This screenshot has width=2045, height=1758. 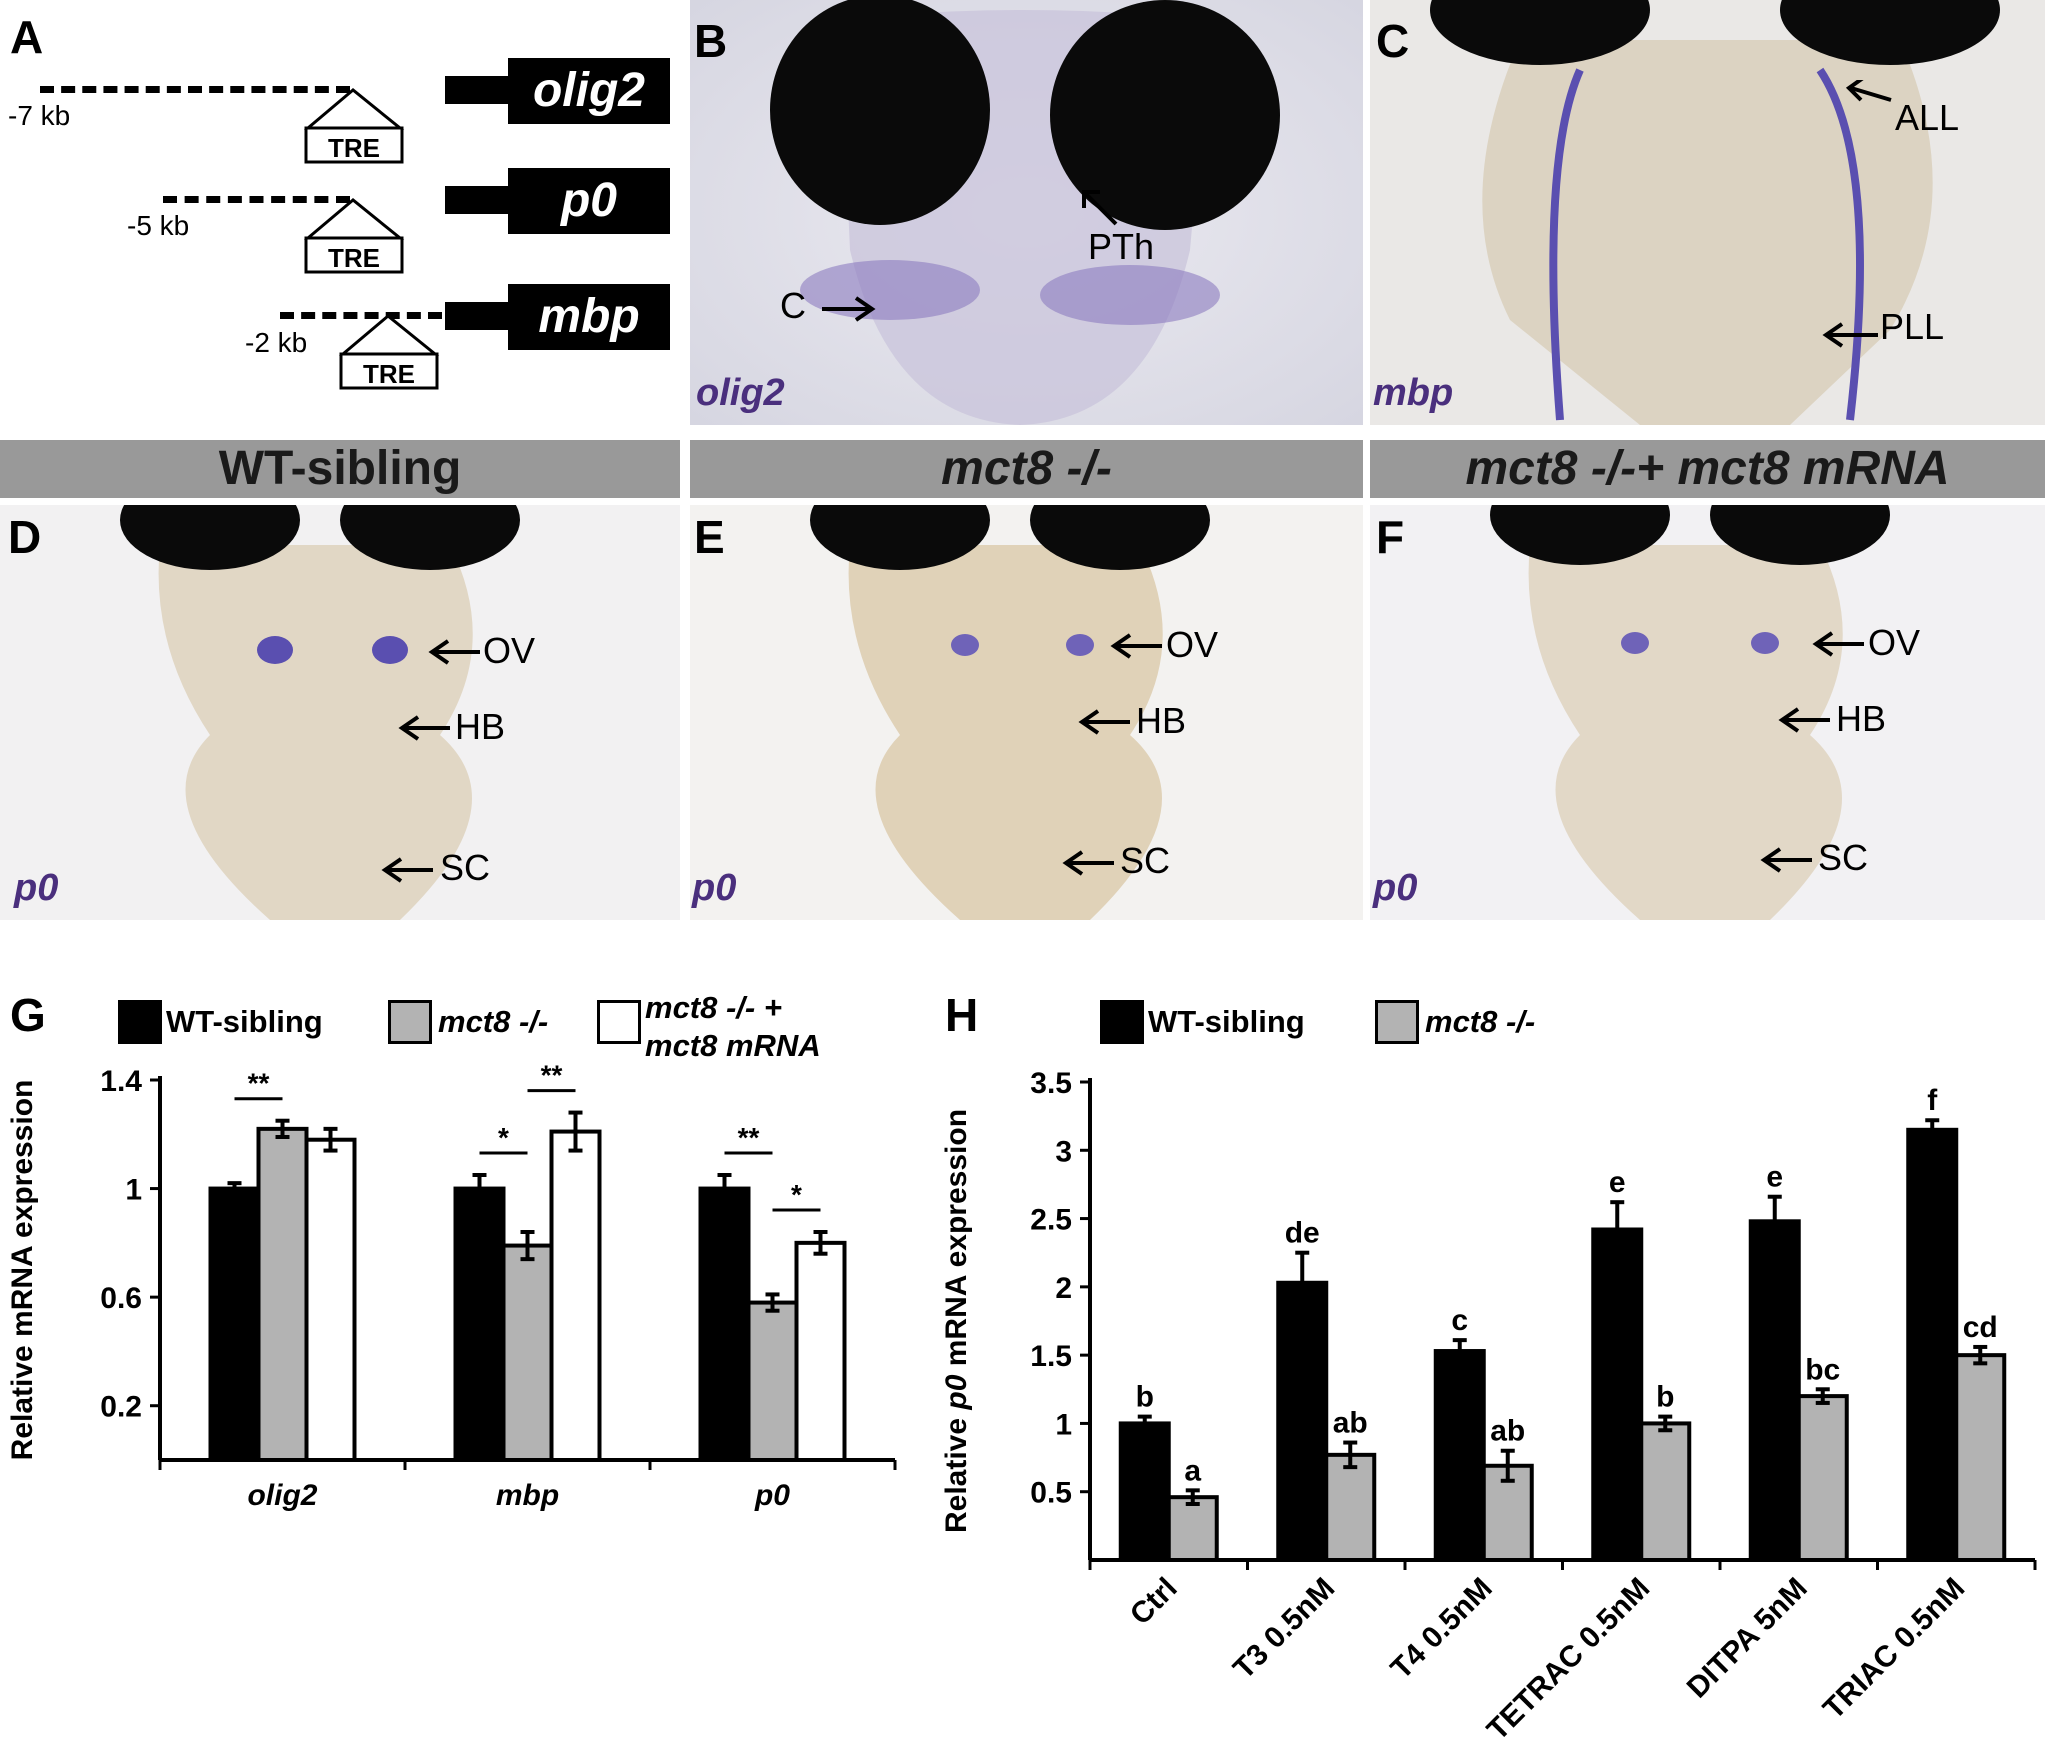 I want to click on panel-f-sc-arrow, so click(x=1786, y=860).